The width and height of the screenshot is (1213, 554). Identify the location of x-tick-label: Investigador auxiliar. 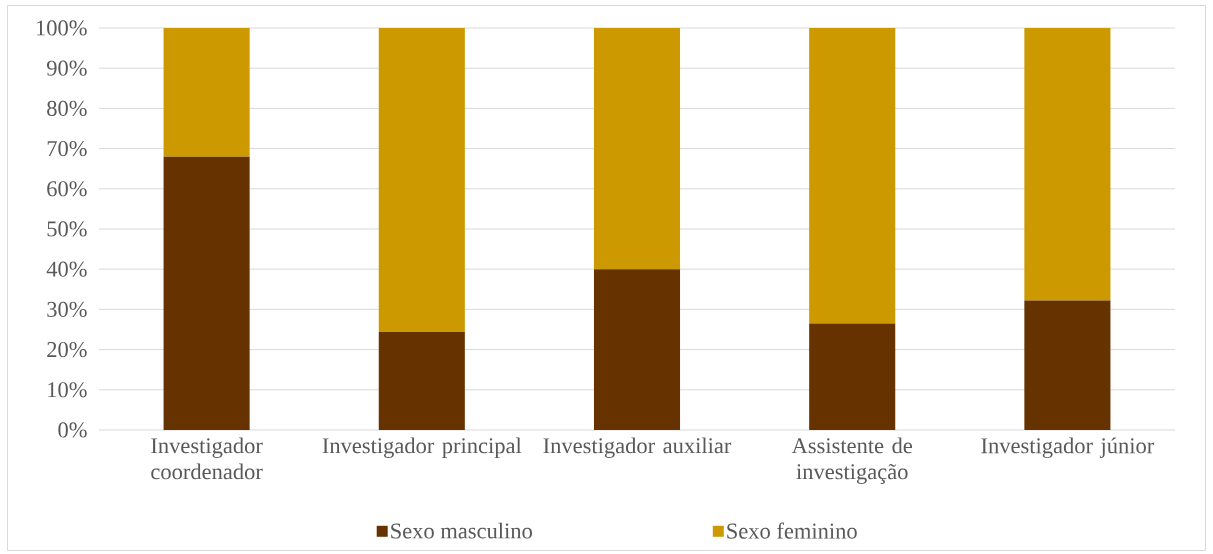
(637, 447).